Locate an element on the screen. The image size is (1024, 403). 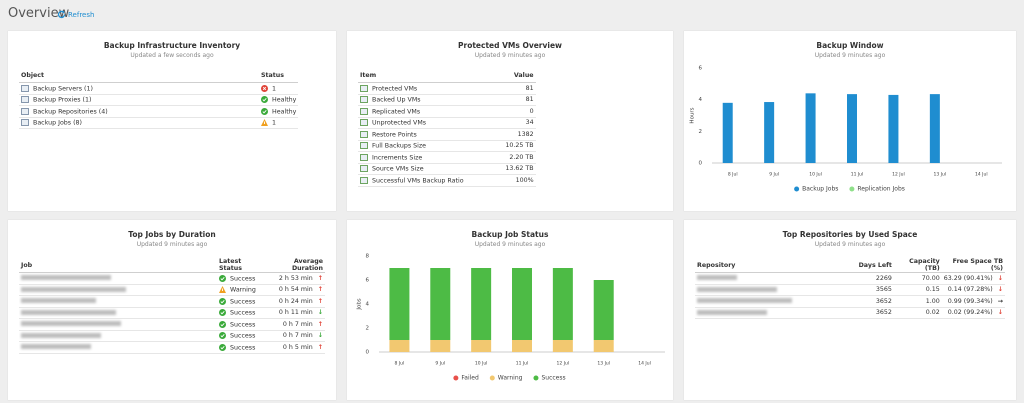
days-left: 2269 is located at coordinates (874, 278).